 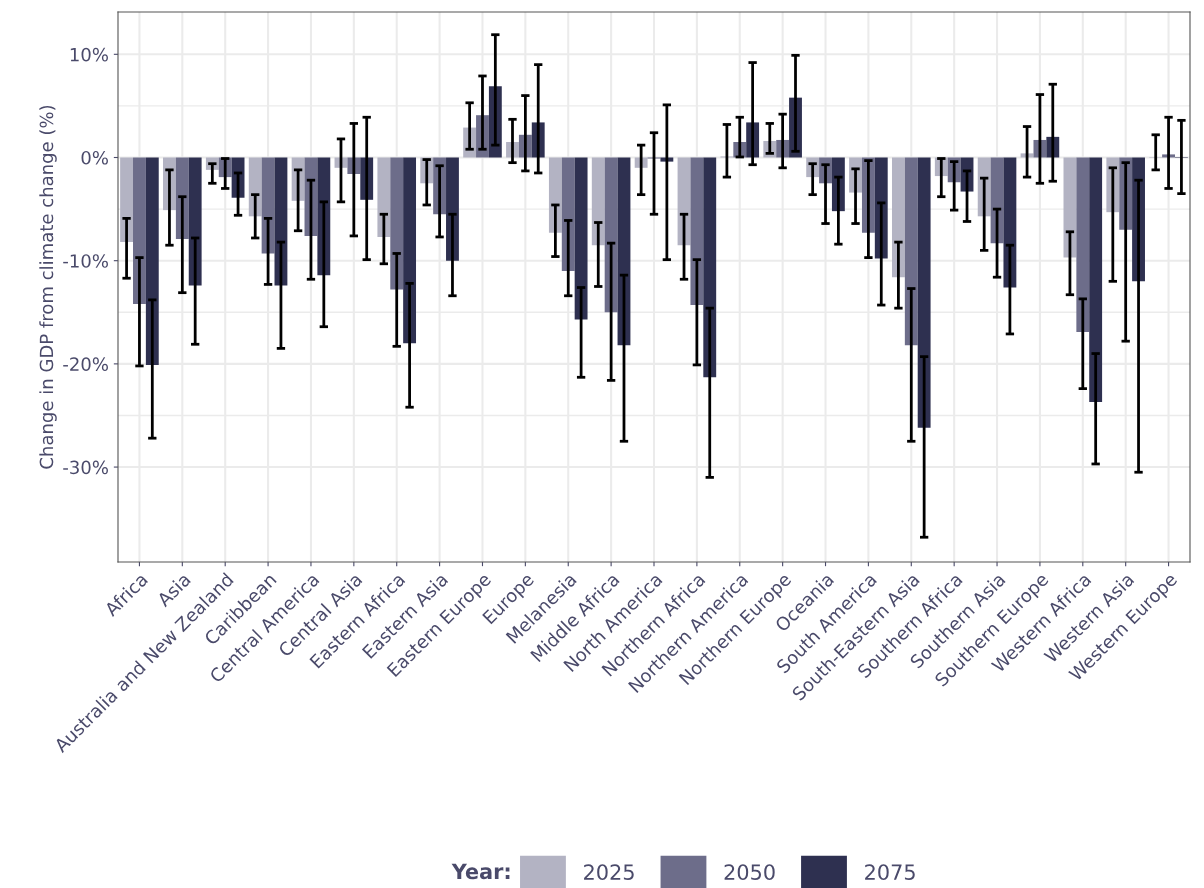 What do you see at coordinates (94, 157) in the screenshot?
I see `y-tick-label: 0%` at bounding box center [94, 157].